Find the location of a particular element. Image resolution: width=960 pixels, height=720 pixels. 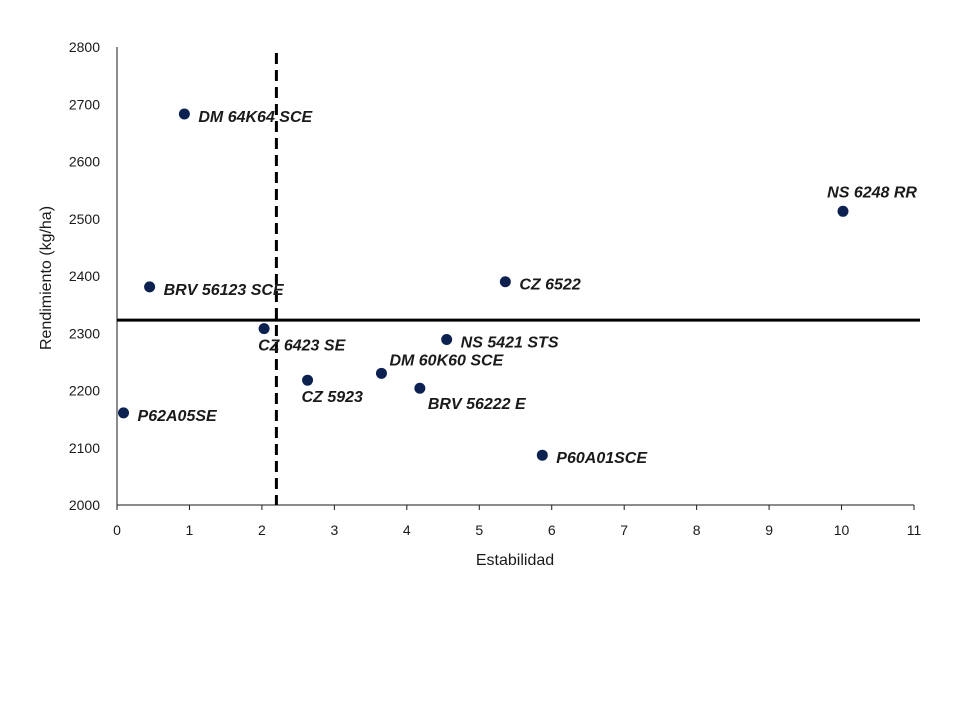

x-tick-label: 0 is located at coordinates (117, 530).